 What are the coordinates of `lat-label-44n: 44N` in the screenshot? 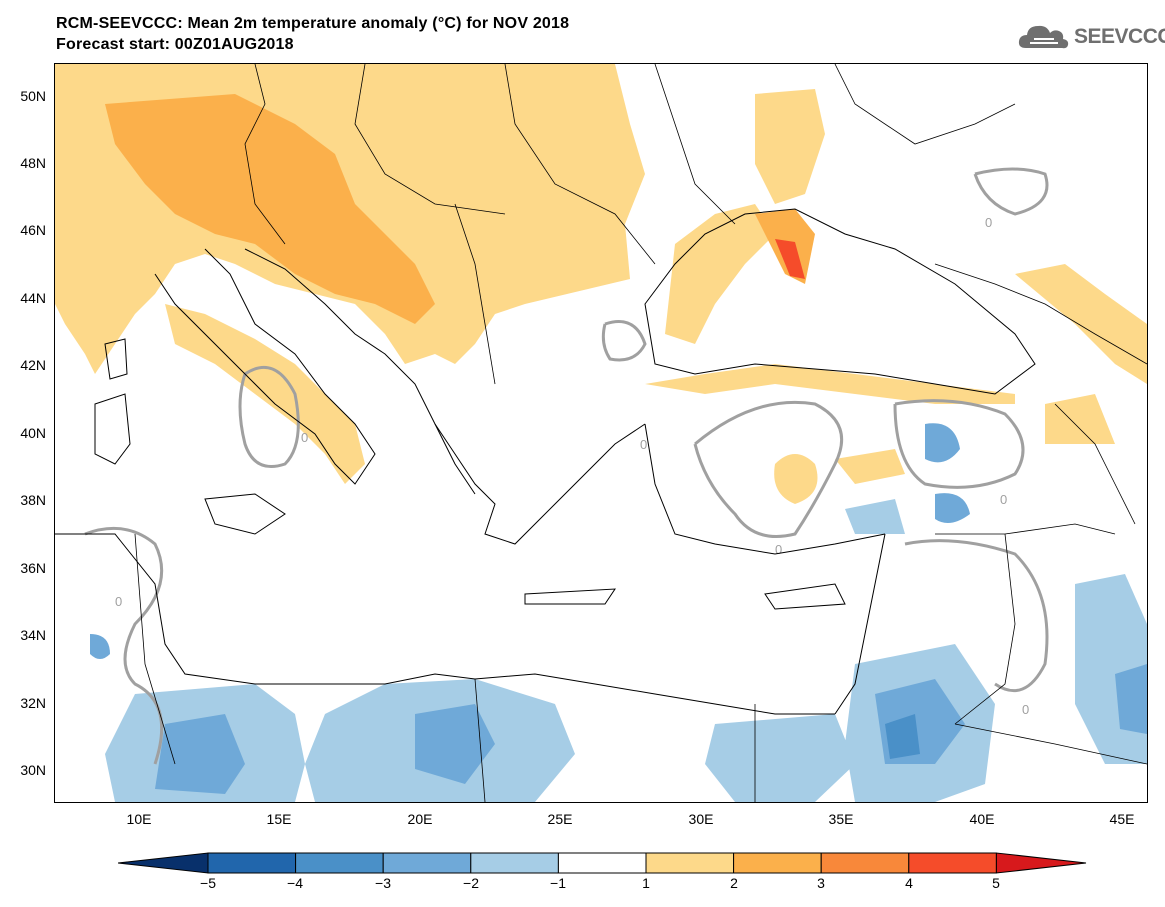 It's located at (33, 298).